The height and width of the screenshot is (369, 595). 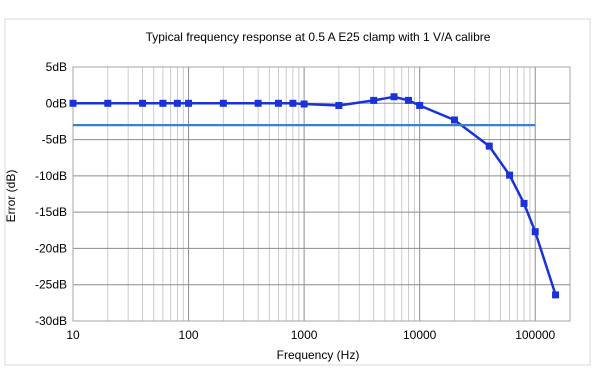 What do you see at coordinates (54, 140) in the screenshot?
I see `y-tick-label: -5dB` at bounding box center [54, 140].